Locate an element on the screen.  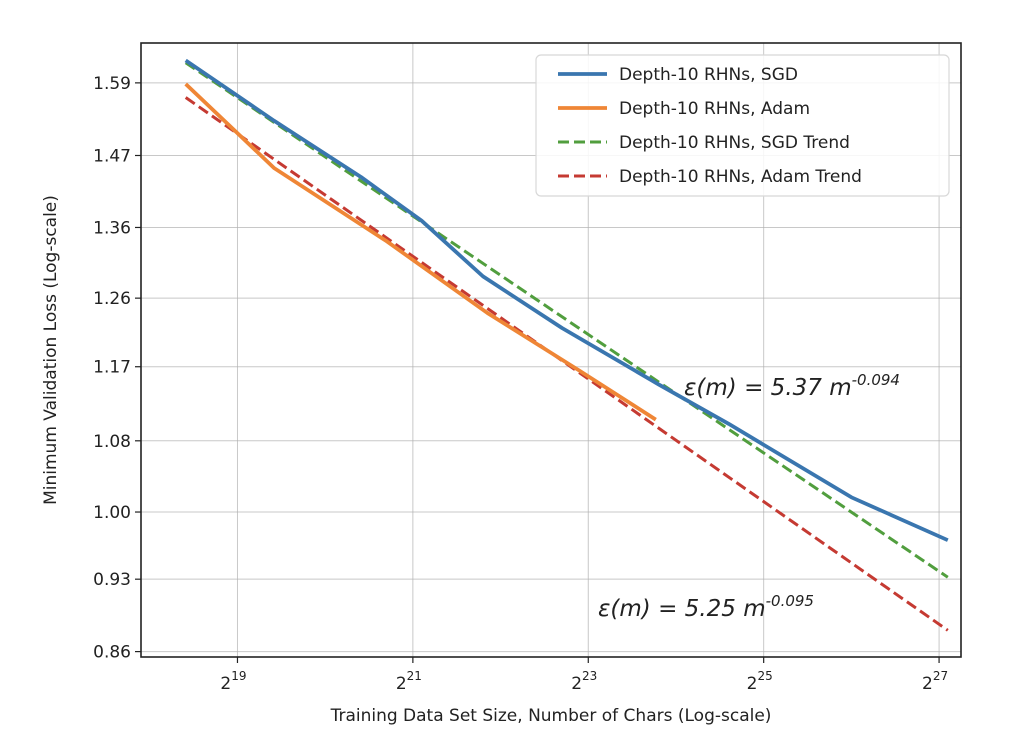
x-tick-label: 227 is located at coordinates (935, 681).